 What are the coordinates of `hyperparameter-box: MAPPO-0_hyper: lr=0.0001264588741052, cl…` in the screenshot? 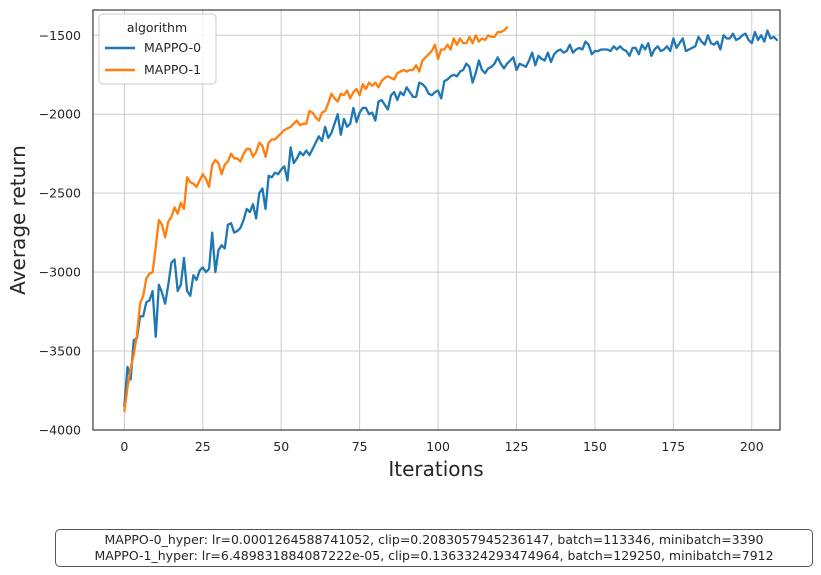 It's located at (434, 548).